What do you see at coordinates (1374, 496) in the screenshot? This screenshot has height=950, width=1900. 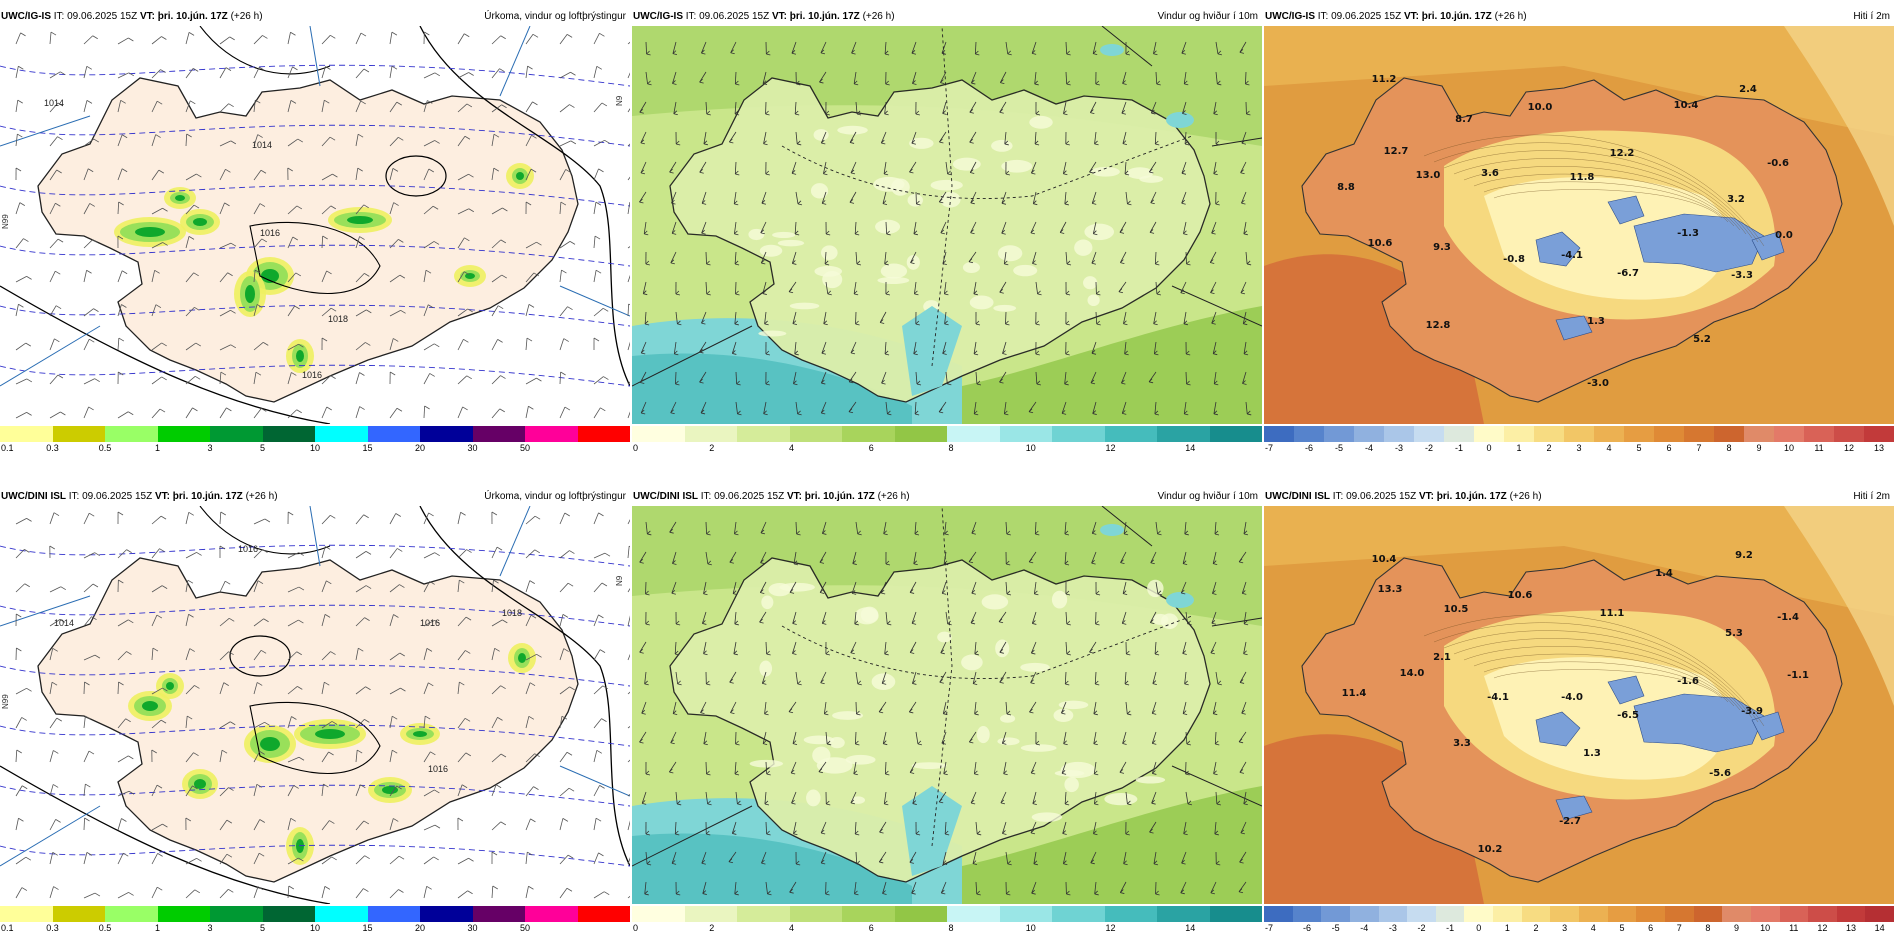 I see `init-time: IT: 09.06.2025 15Z` at bounding box center [1374, 496].